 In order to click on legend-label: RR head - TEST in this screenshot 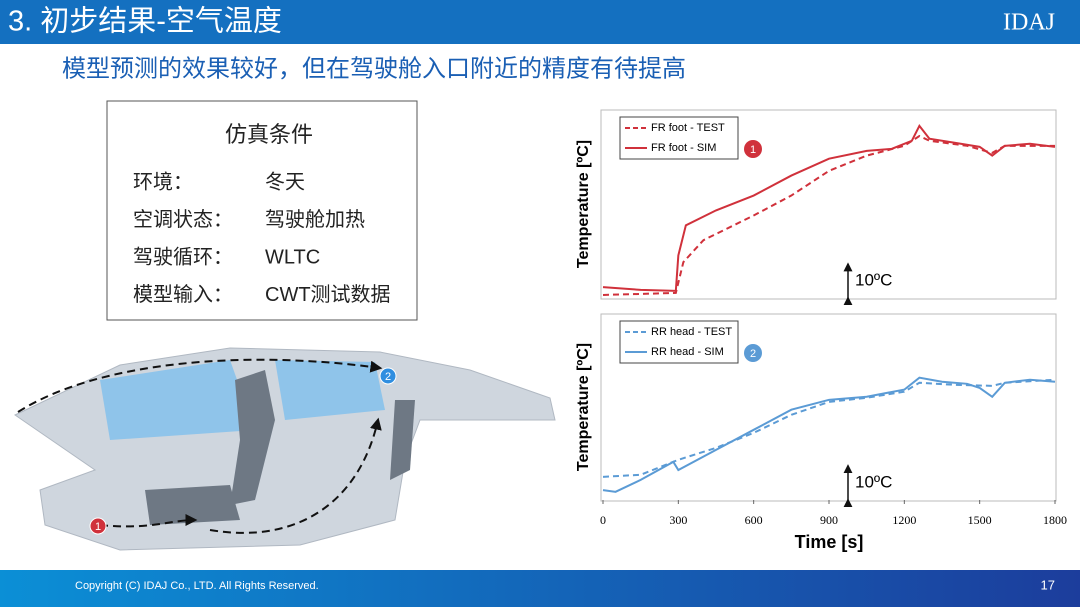, I will do `click(691, 332)`.